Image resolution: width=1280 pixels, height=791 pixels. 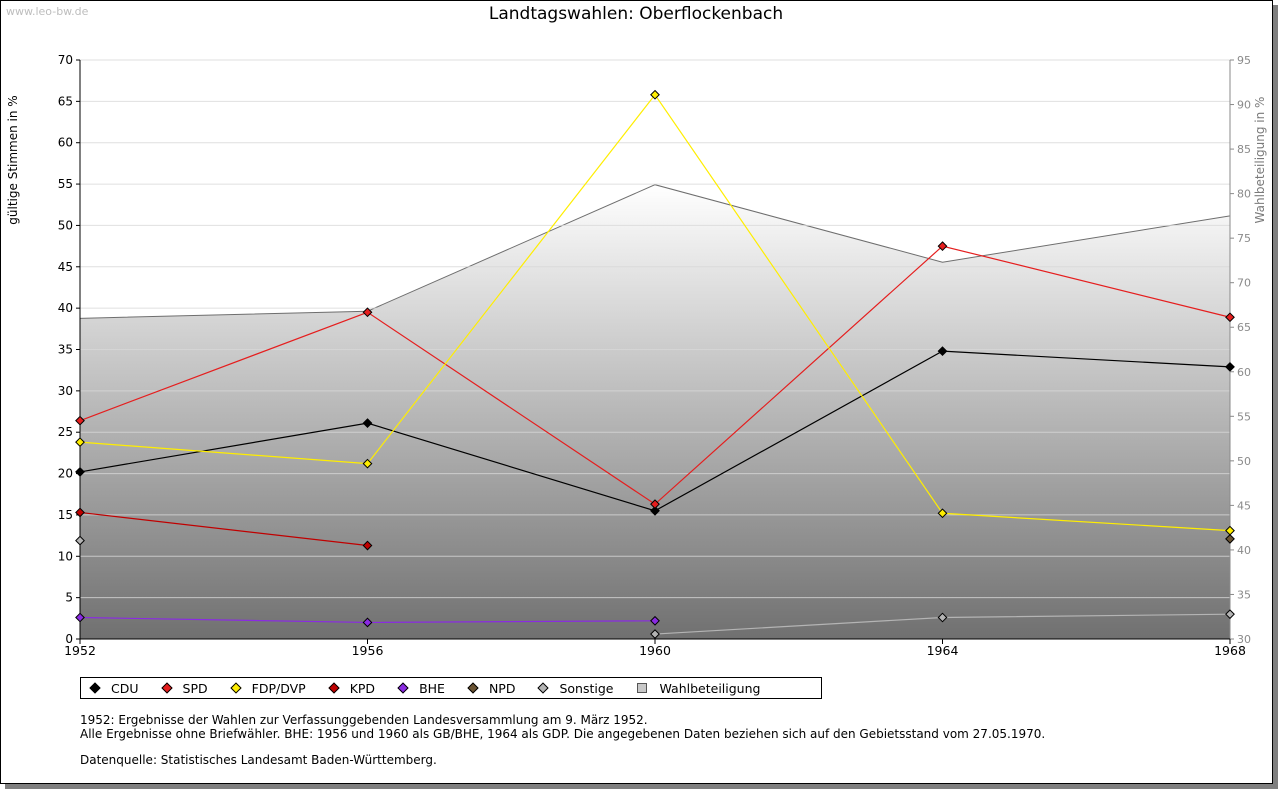 I want to click on y-tick-label: 45, so click(x=65, y=267).